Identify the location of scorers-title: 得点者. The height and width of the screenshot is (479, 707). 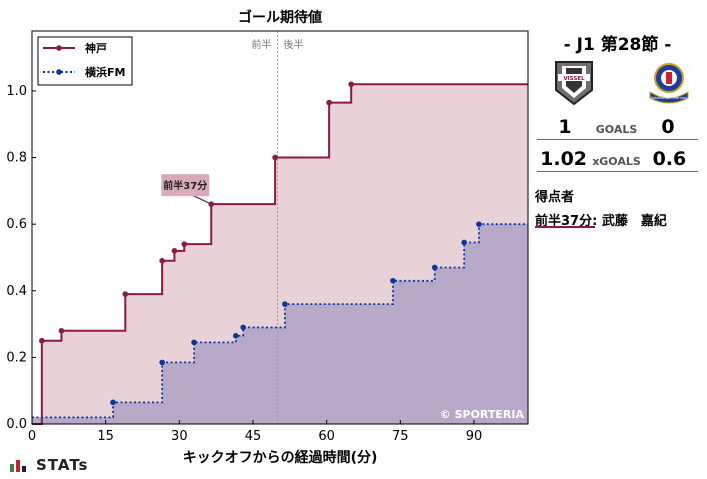
(555, 197).